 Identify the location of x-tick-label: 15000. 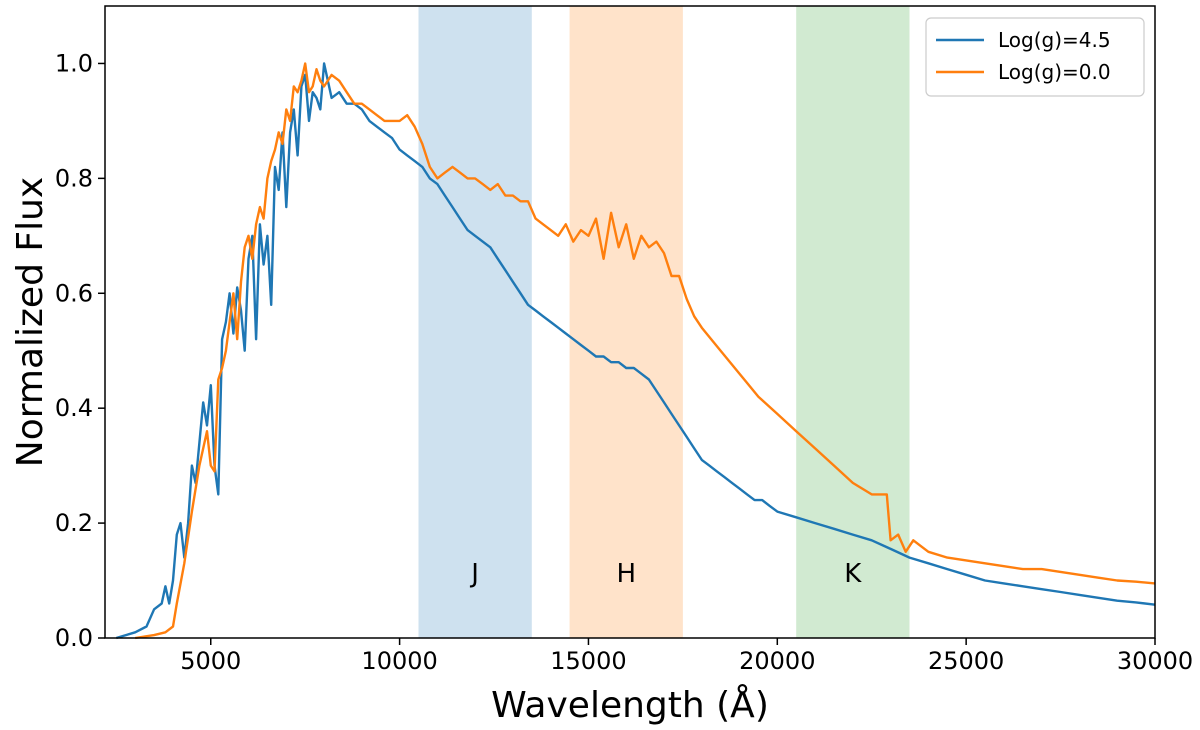
(588, 661).